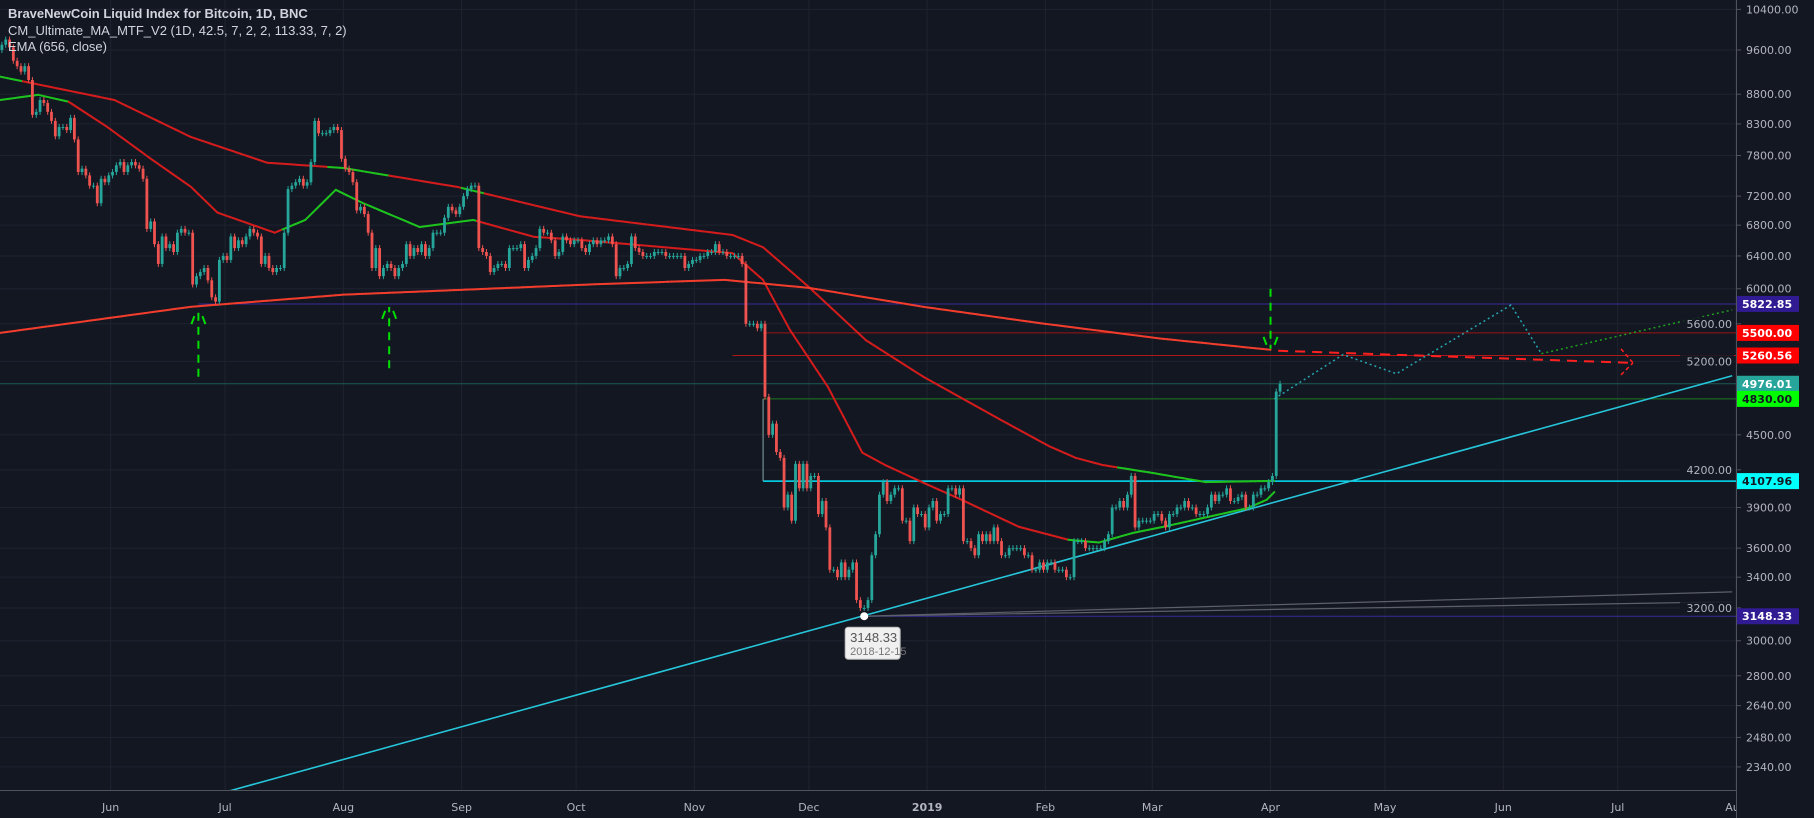 The image size is (1814, 818). What do you see at coordinates (1297, 609) in the screenshot?
I see `gray-trend-line` at bounding box center [1297, 609].